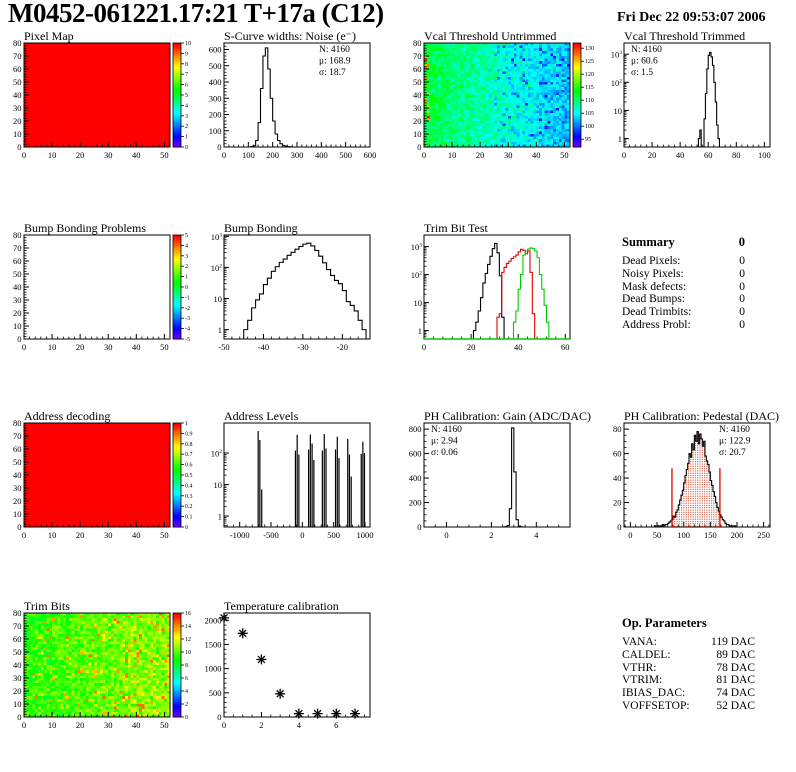  What do you see at coordinates (186, 138) in the screenshot?
I see `colorbar-tick-label: 1` at bounding box center [186, 138].